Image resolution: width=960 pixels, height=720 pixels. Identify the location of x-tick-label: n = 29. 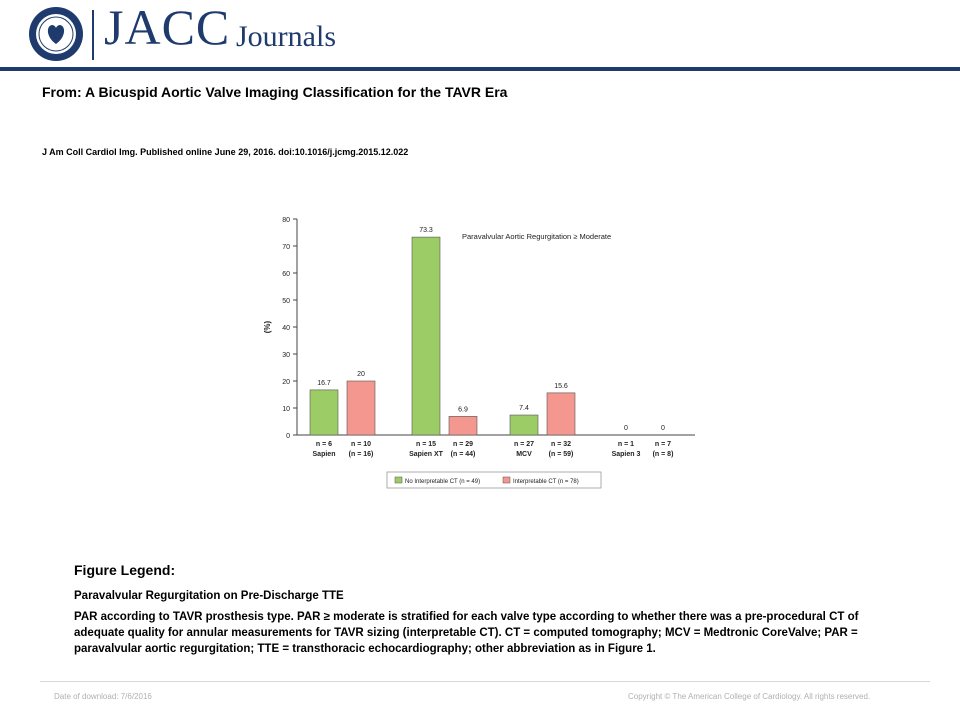
(463, 444).